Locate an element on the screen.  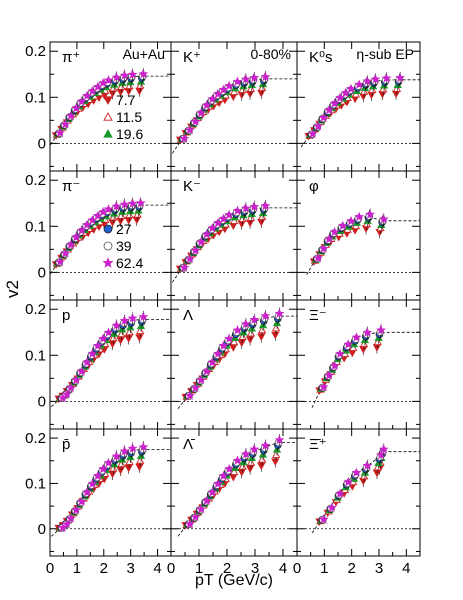
particle-label: p is located at coordinates (66, 315).